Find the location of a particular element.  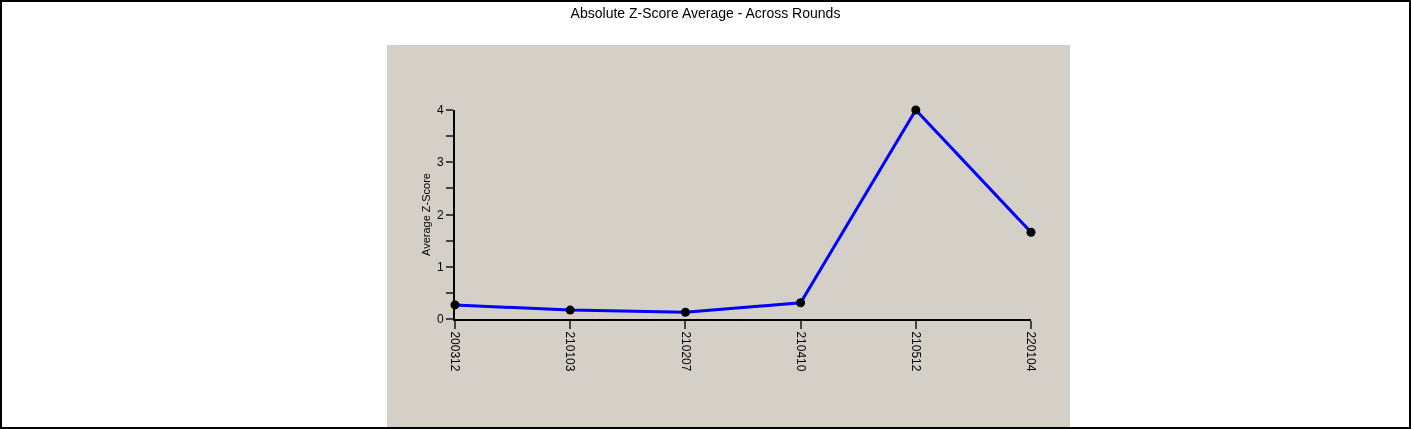

x-tick-label: 210103 is located at coordinates (570, 351).